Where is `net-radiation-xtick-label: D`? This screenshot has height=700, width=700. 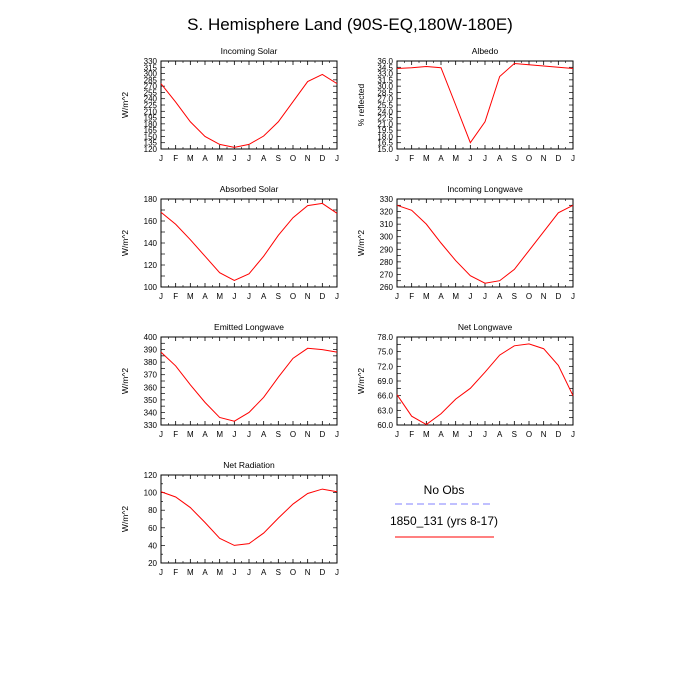 net-radiation-xtick-label: D is located at coordinates (322, 572).